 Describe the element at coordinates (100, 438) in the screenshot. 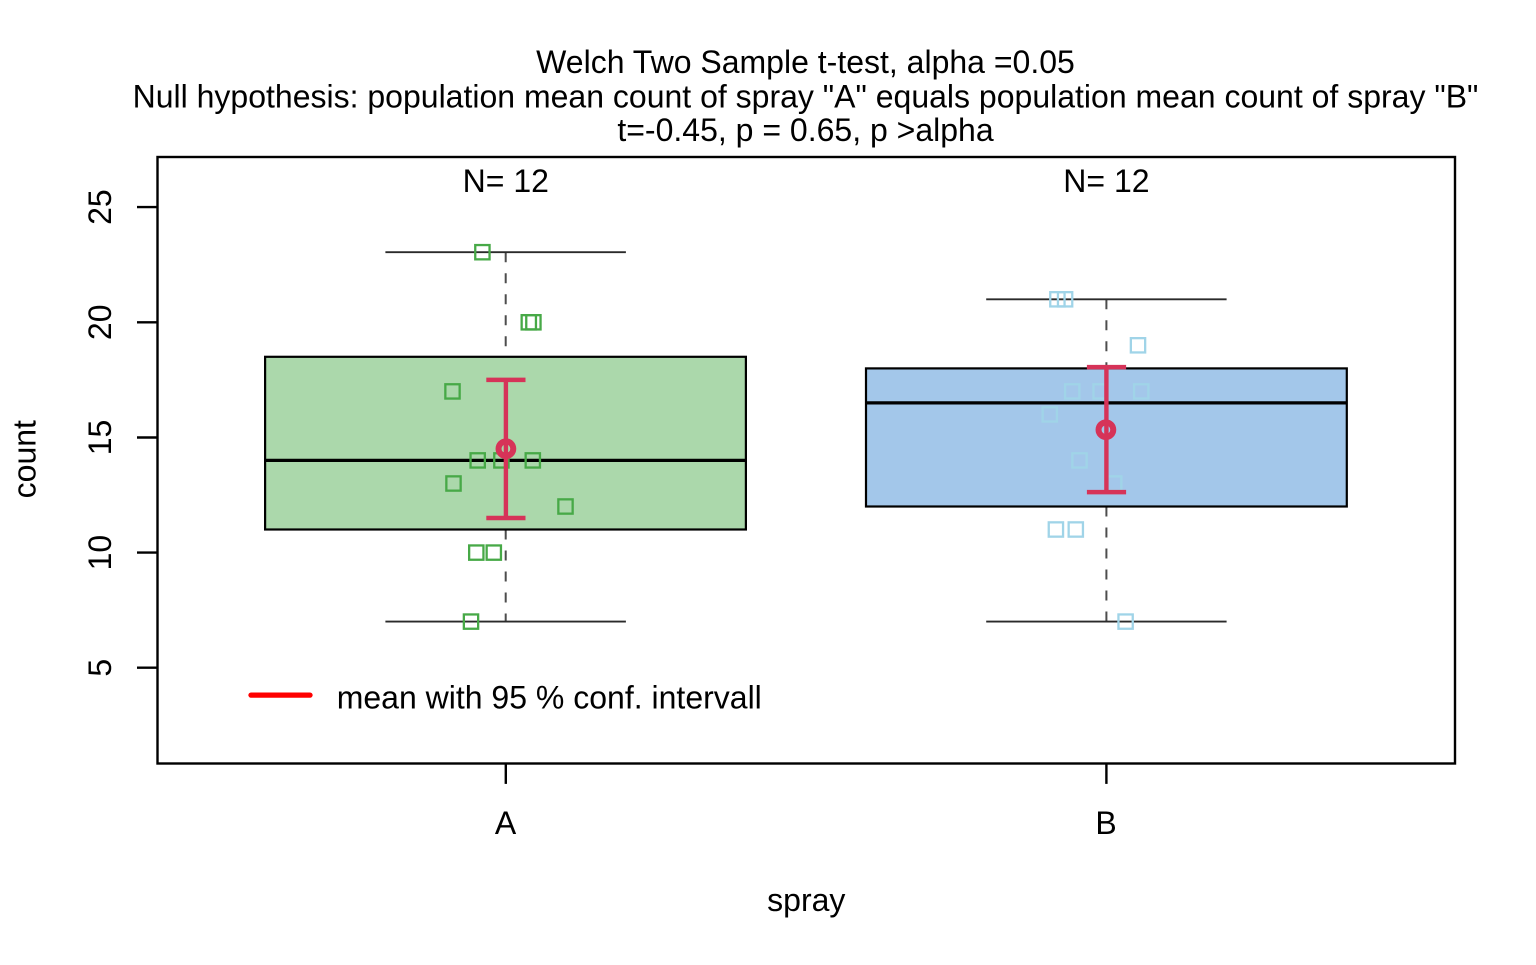

I see `svg-text: 15` at that location.